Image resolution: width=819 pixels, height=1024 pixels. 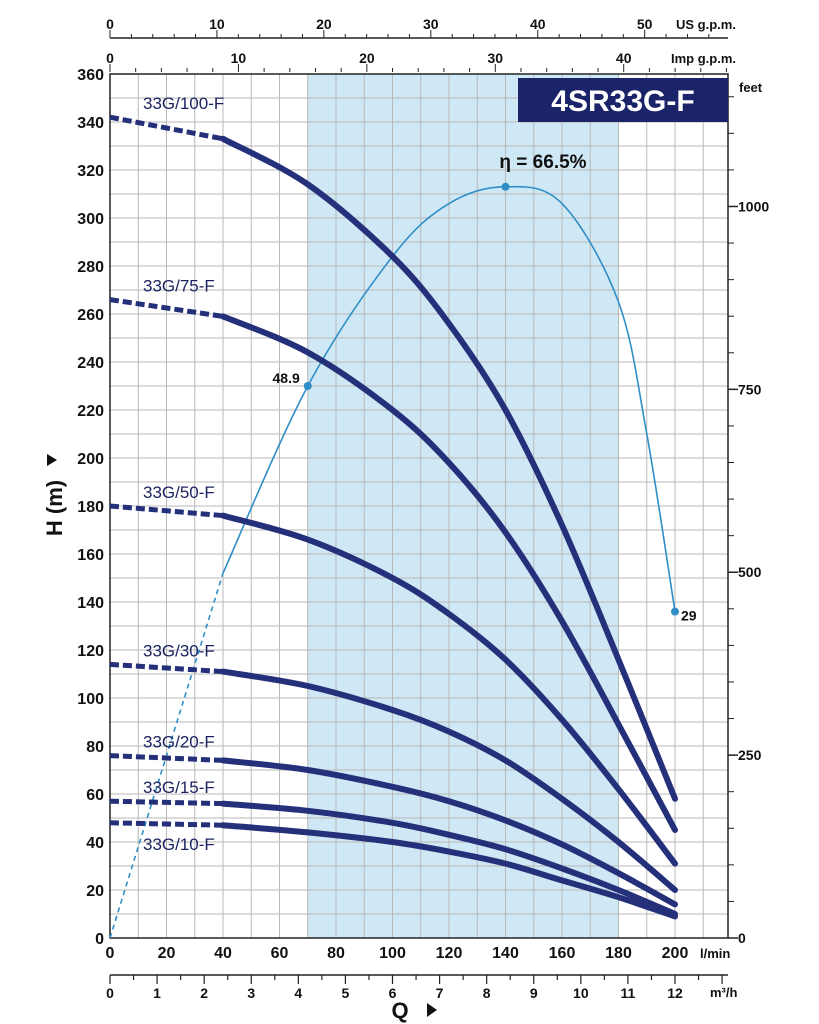 I want to click on feet-tick-label: 1000, so click(x=753, y=206).